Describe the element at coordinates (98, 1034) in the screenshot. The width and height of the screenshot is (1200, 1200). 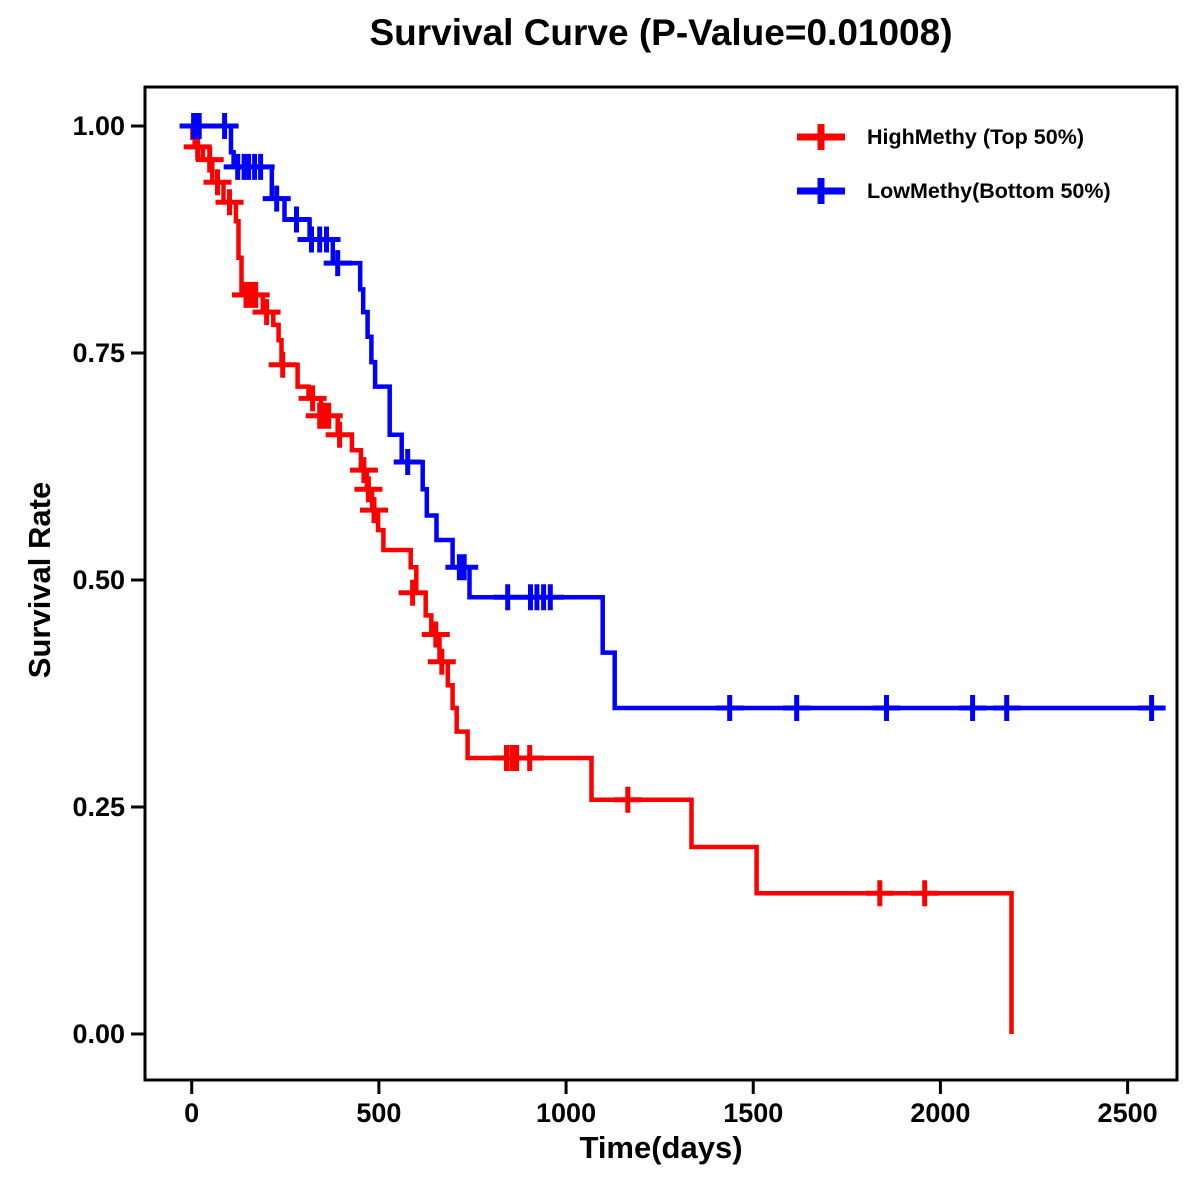
I see `y-tick-label-0.00: 0.00` at that location.